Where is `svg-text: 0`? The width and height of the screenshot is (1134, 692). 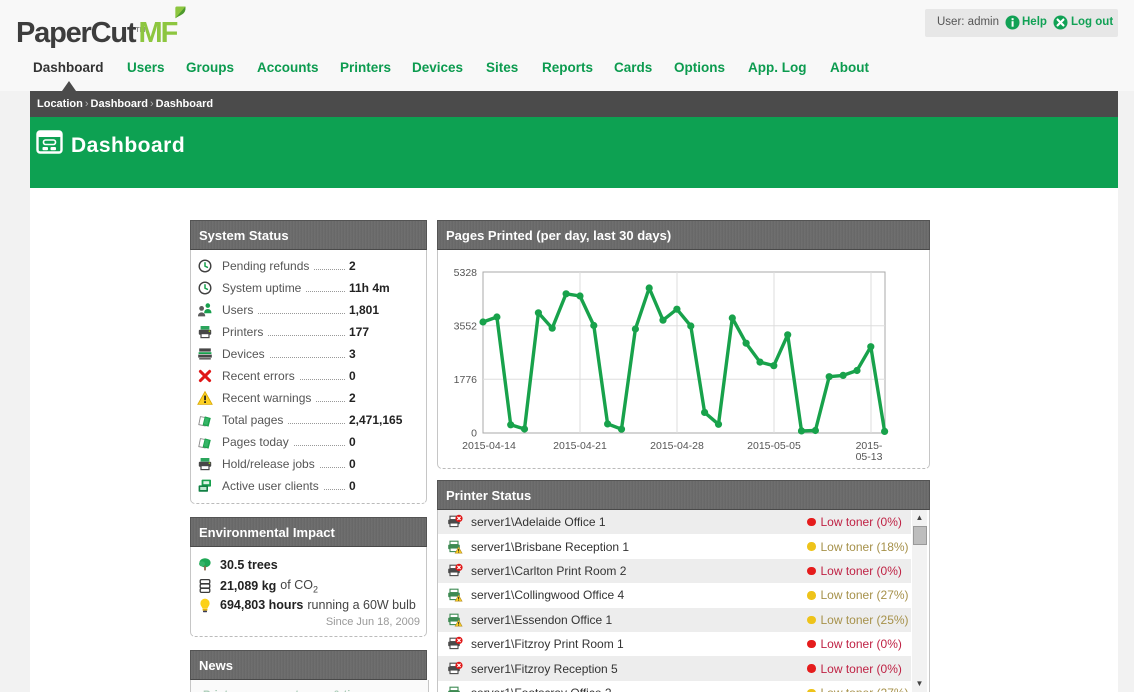 svg-text: 0 is located at coordinates (474, 434).